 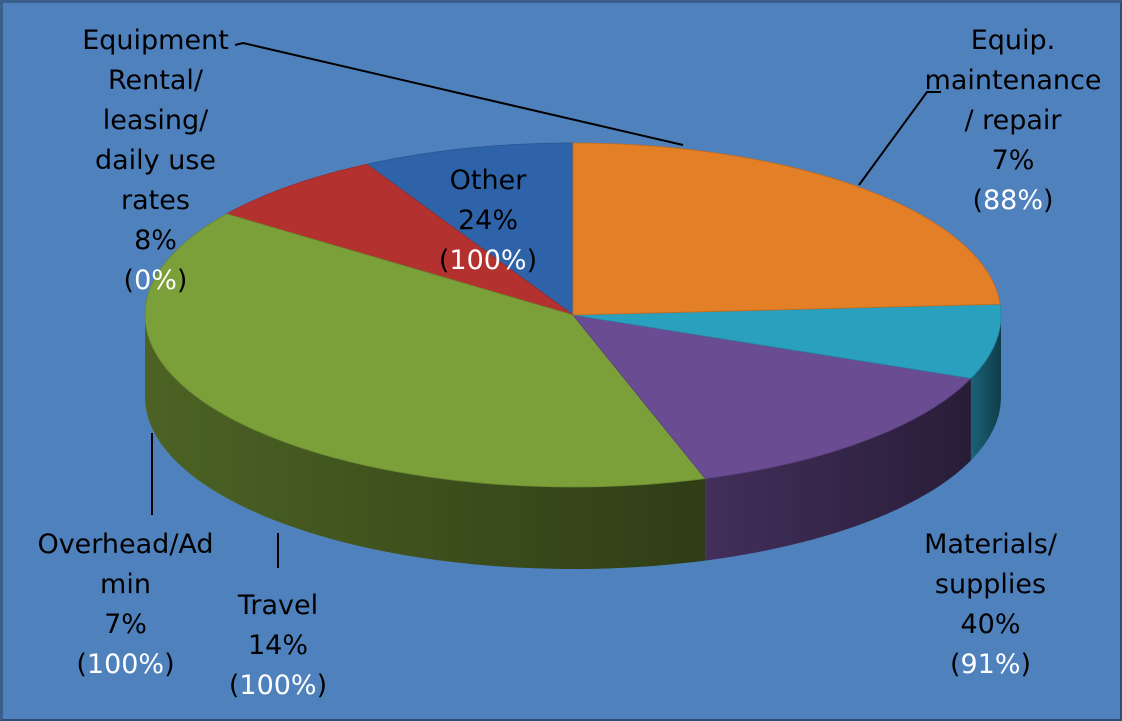 I want to click on slice-label-4: Travel 14% (100%), so click(x=278, y=646).